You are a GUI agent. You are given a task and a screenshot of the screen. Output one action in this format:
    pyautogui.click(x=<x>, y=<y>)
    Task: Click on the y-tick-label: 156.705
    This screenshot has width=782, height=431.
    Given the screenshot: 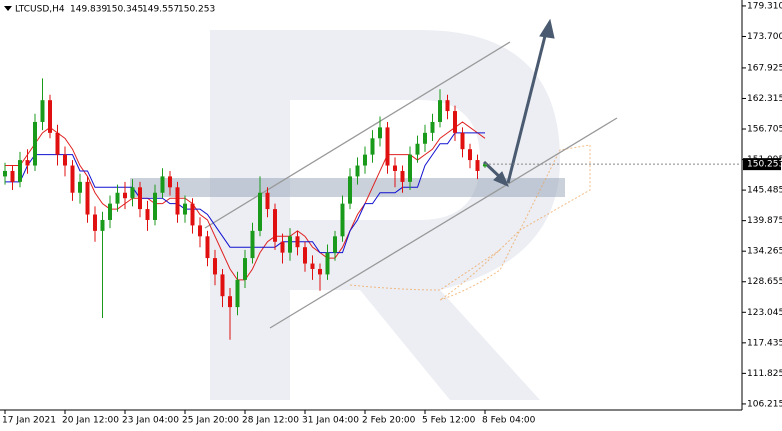 What is the action you would take?
    pyautogui.click(x=764, y=130)
    